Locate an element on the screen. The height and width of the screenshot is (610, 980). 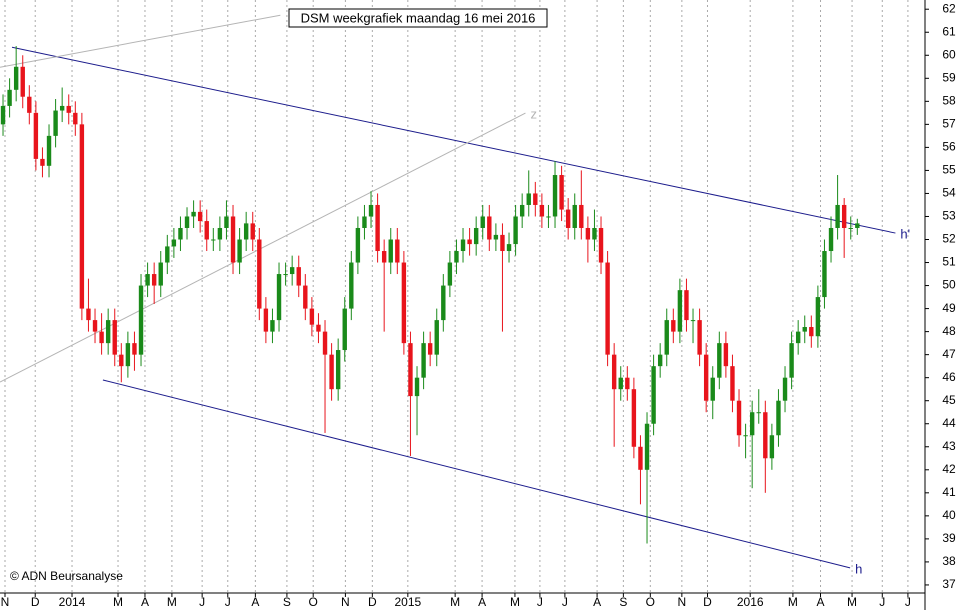
title-box is located at coordinates (418, 18).